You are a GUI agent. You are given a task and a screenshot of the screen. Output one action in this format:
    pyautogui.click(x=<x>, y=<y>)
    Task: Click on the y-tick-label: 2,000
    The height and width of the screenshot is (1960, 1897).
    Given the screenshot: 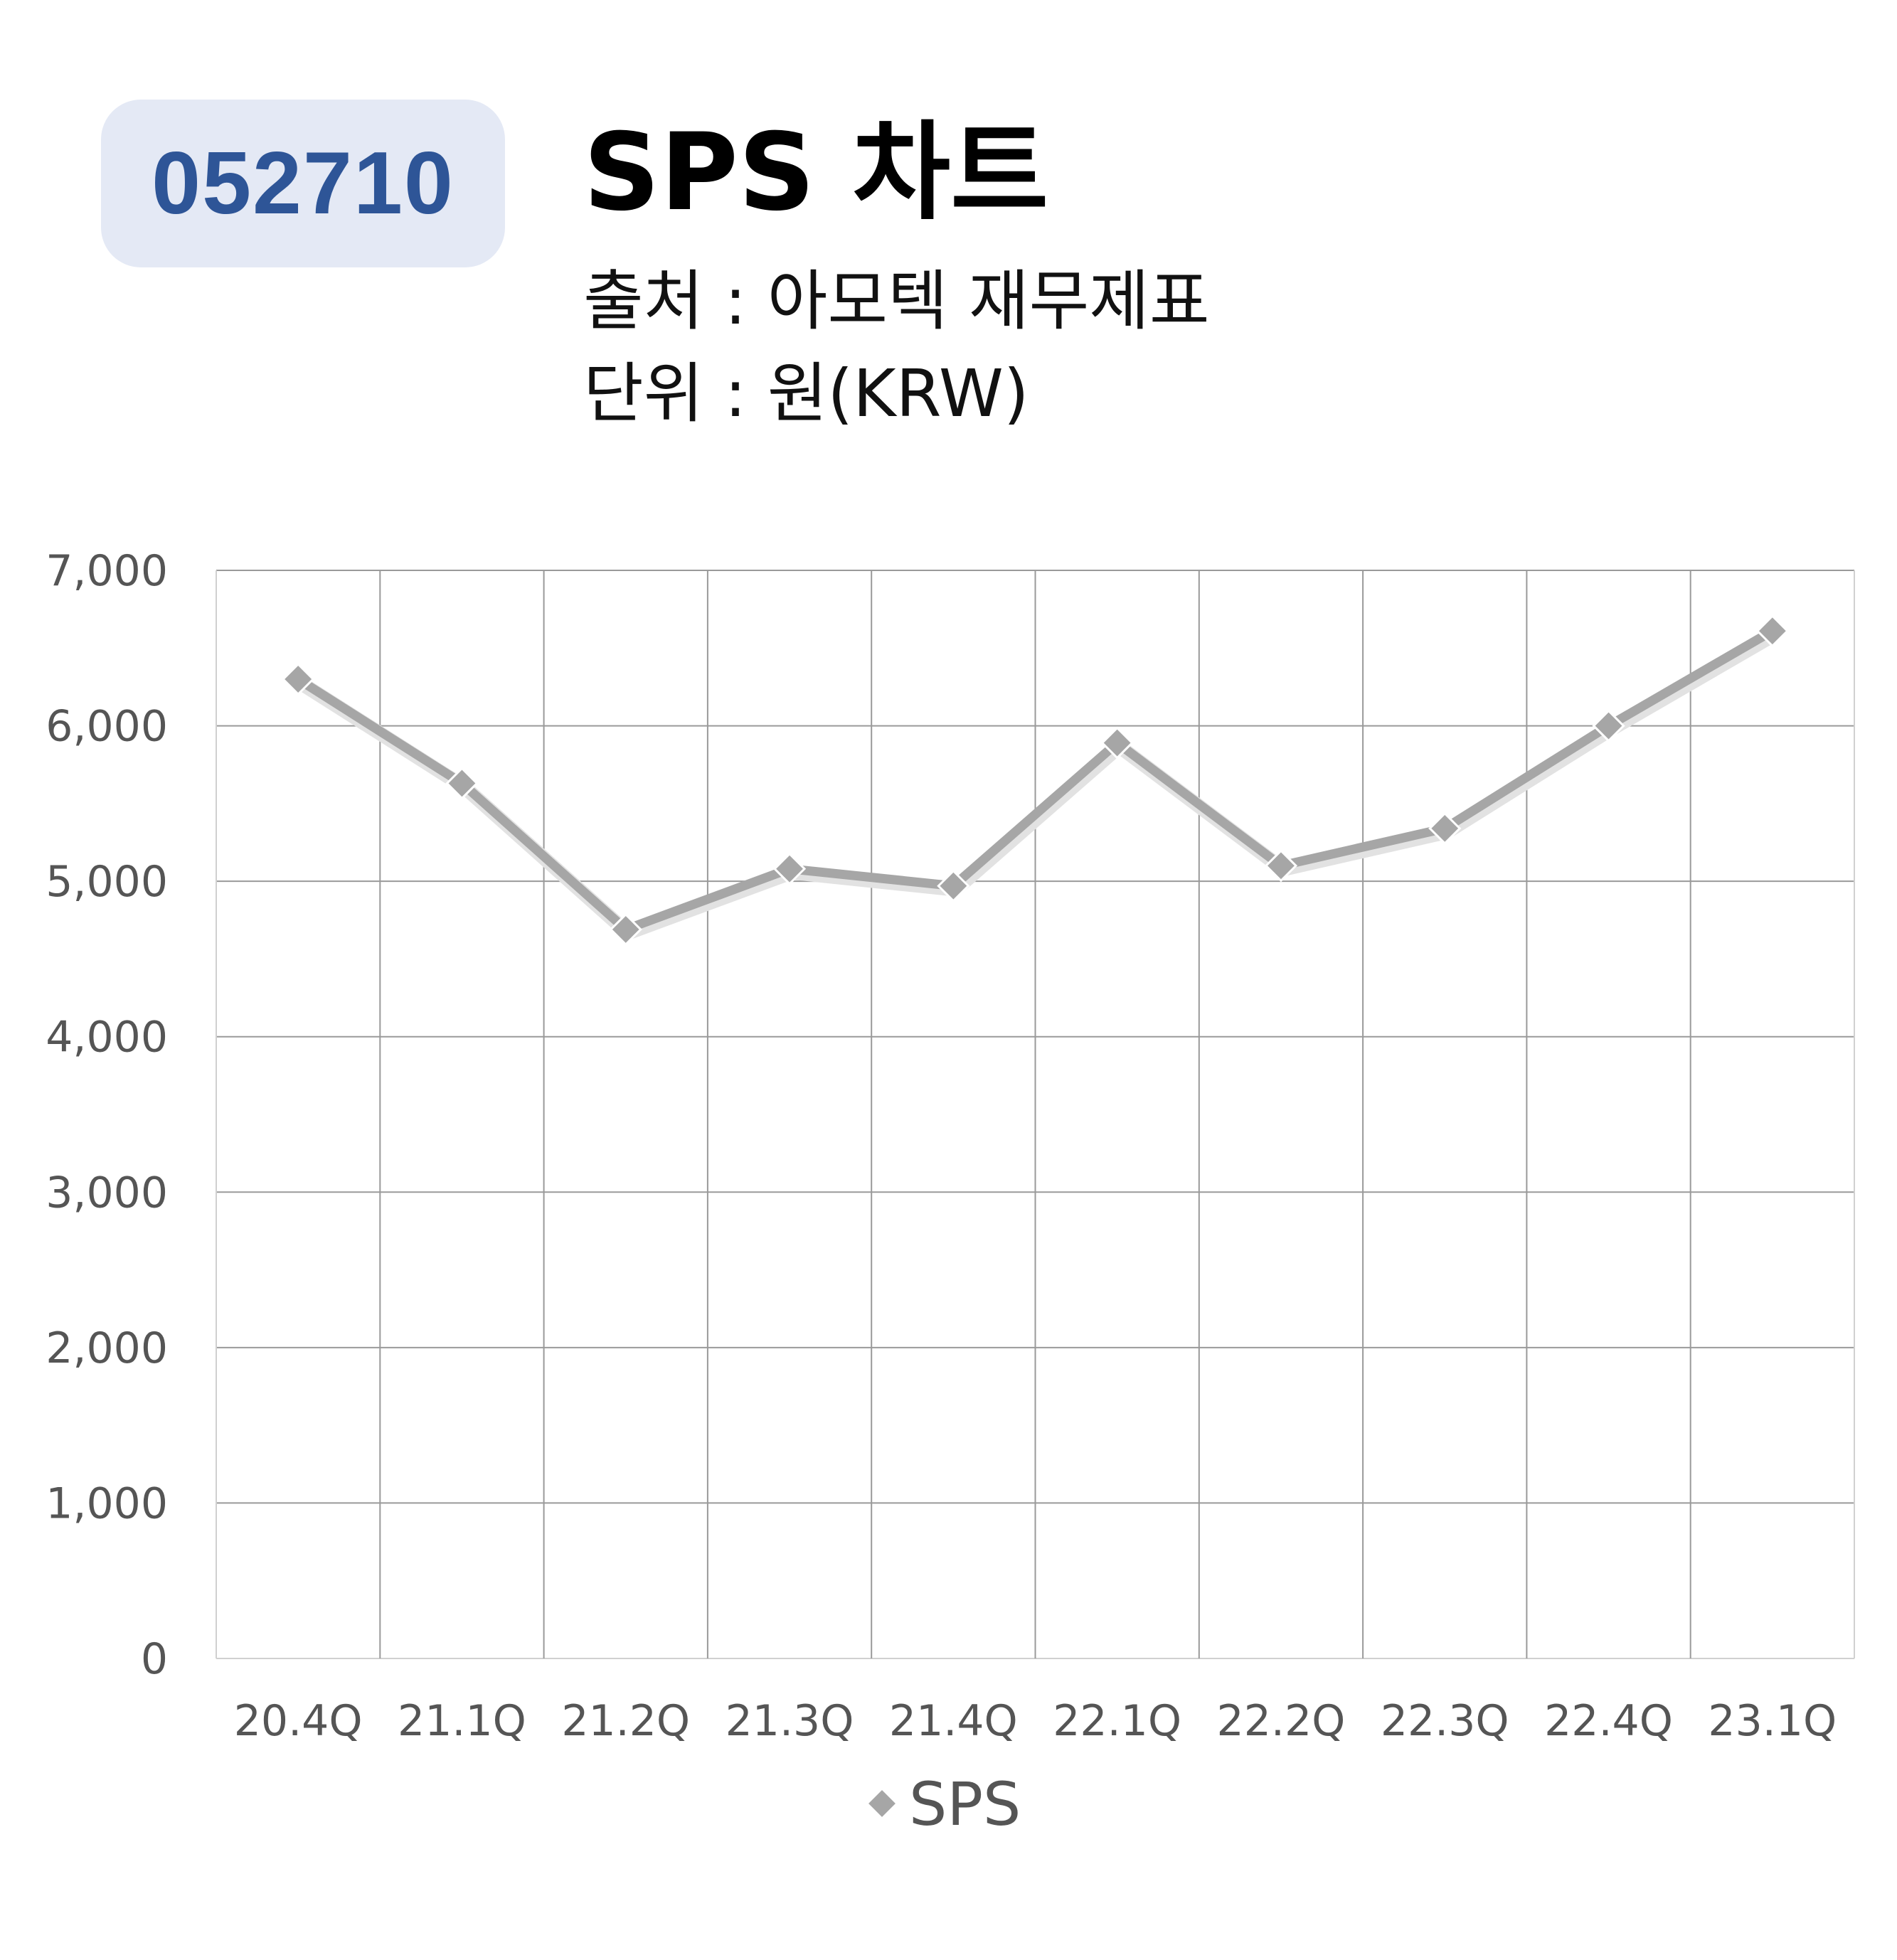 What is the action you would take?
    pyautogui.click(x=107, y=1348)
    